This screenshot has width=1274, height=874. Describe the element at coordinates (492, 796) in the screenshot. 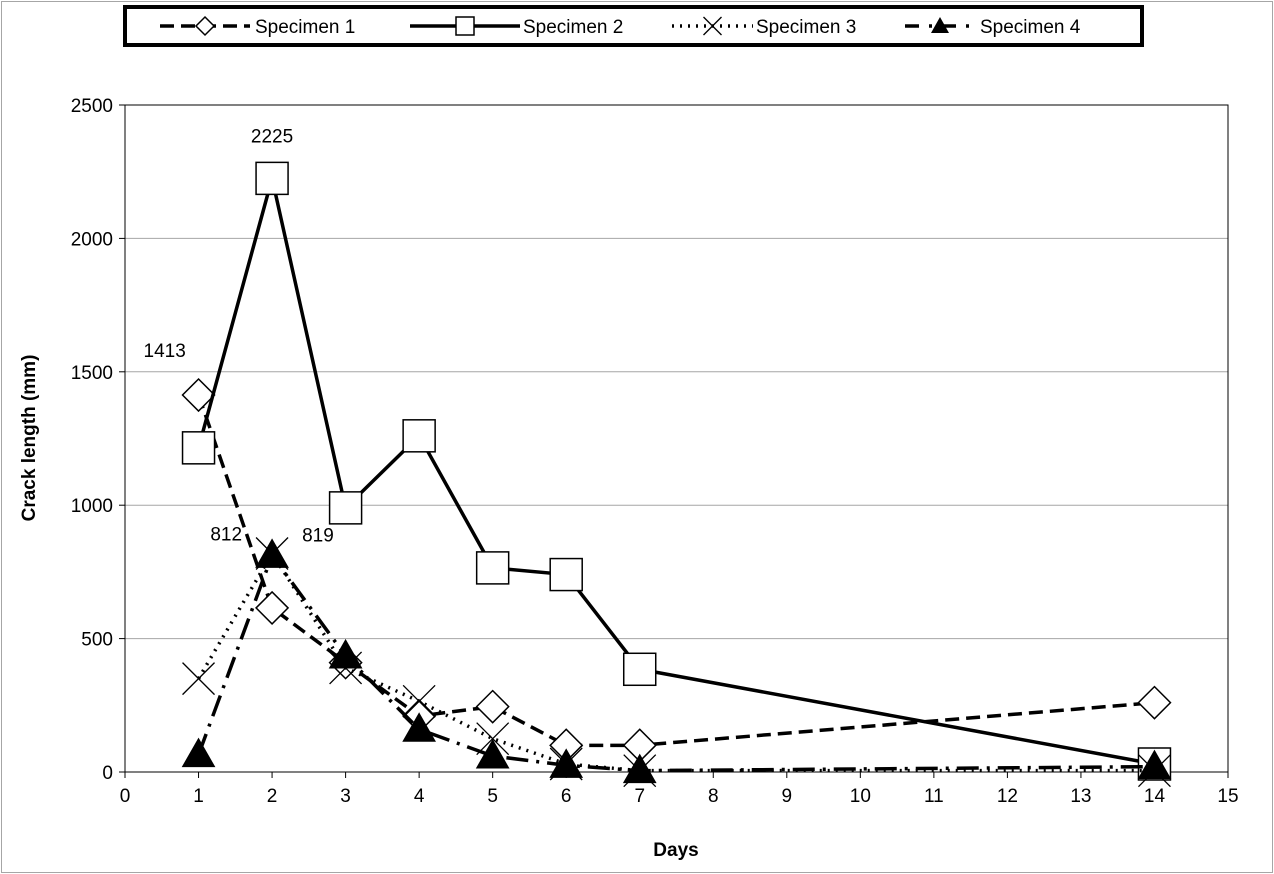

I see `x-tick-label: 5` at that location.